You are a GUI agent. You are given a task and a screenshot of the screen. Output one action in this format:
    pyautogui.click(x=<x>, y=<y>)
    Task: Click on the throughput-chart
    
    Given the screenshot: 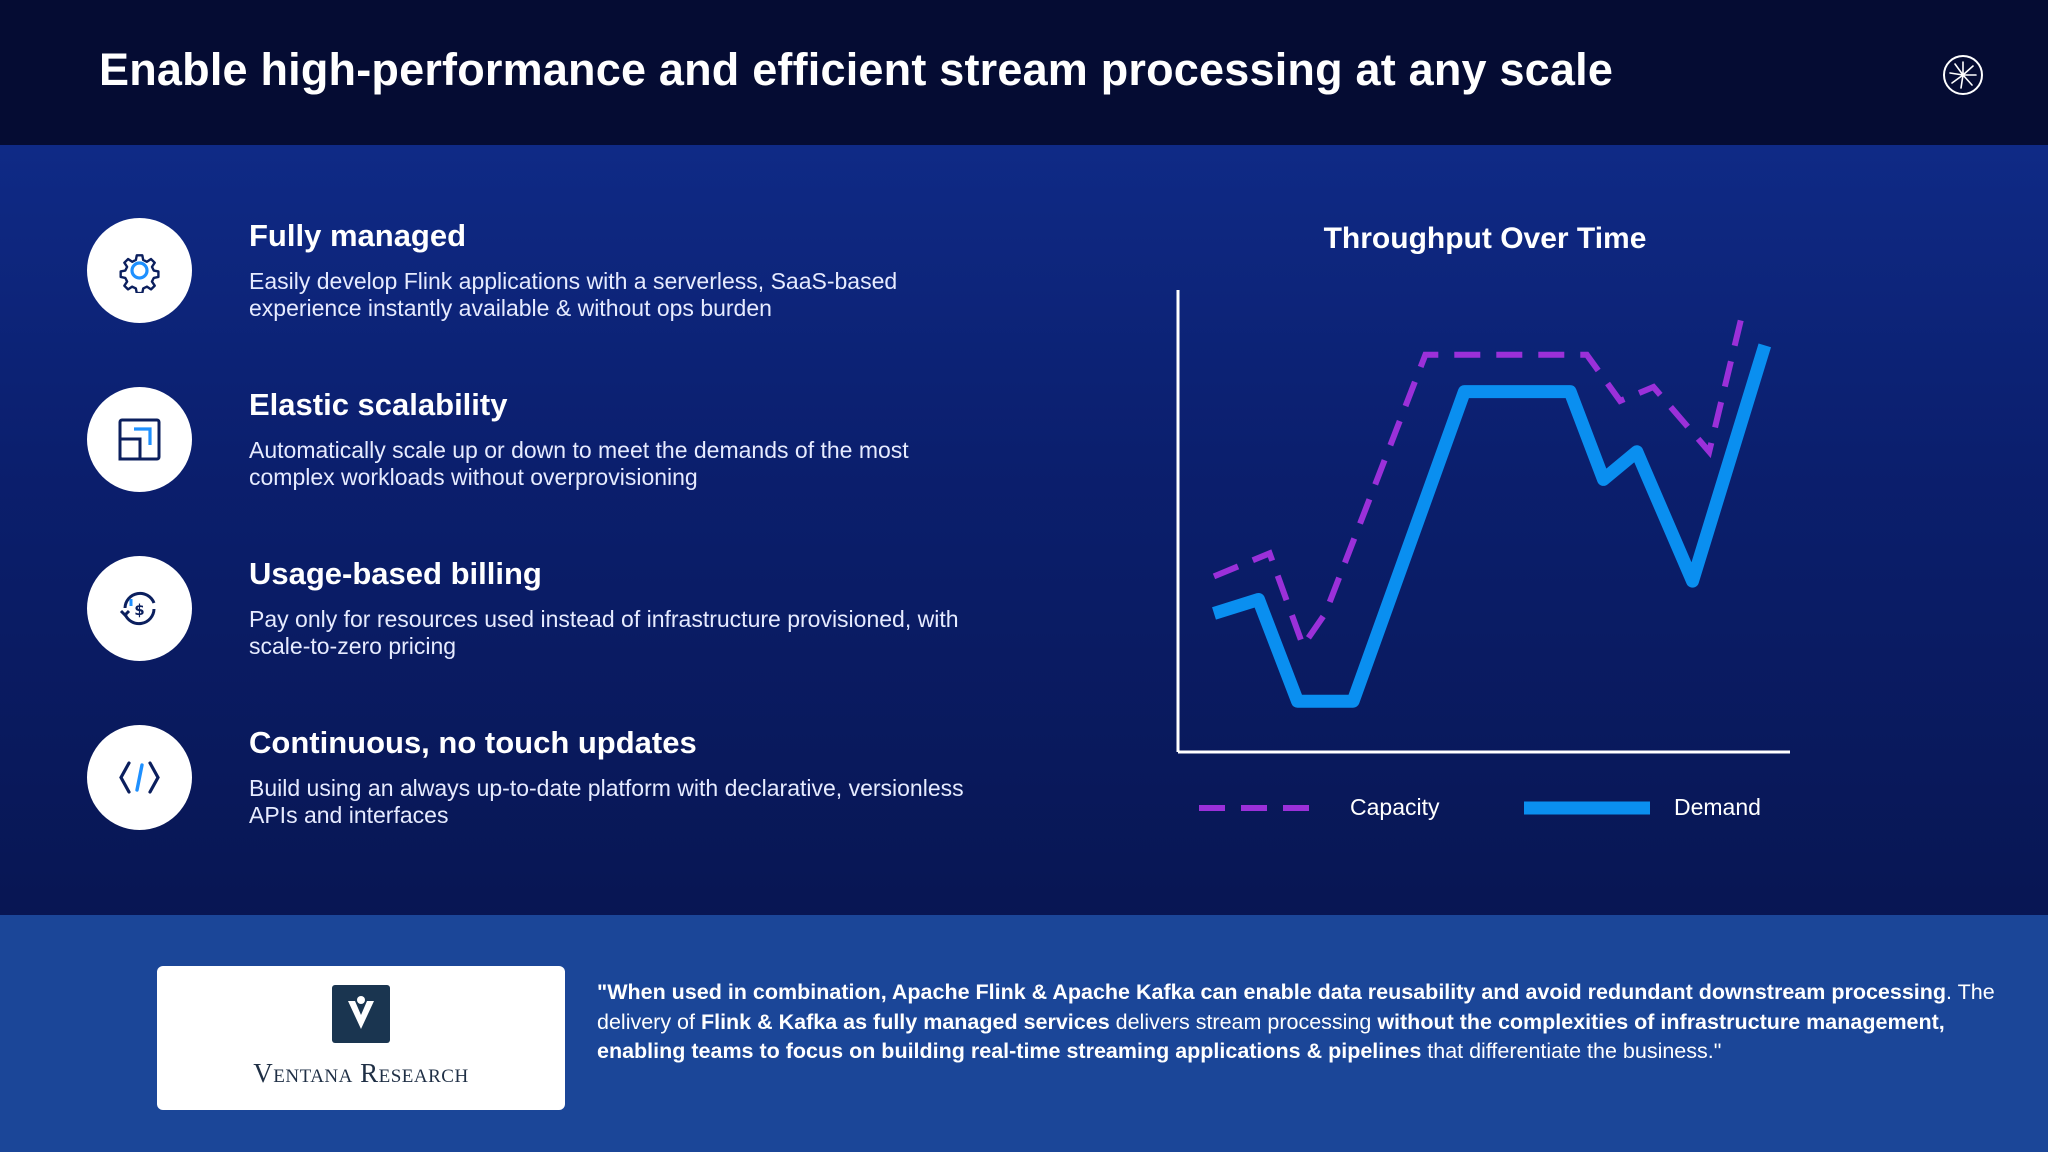 What is the action you would take?
    pyautogui.click(x=1483, y=522)
    